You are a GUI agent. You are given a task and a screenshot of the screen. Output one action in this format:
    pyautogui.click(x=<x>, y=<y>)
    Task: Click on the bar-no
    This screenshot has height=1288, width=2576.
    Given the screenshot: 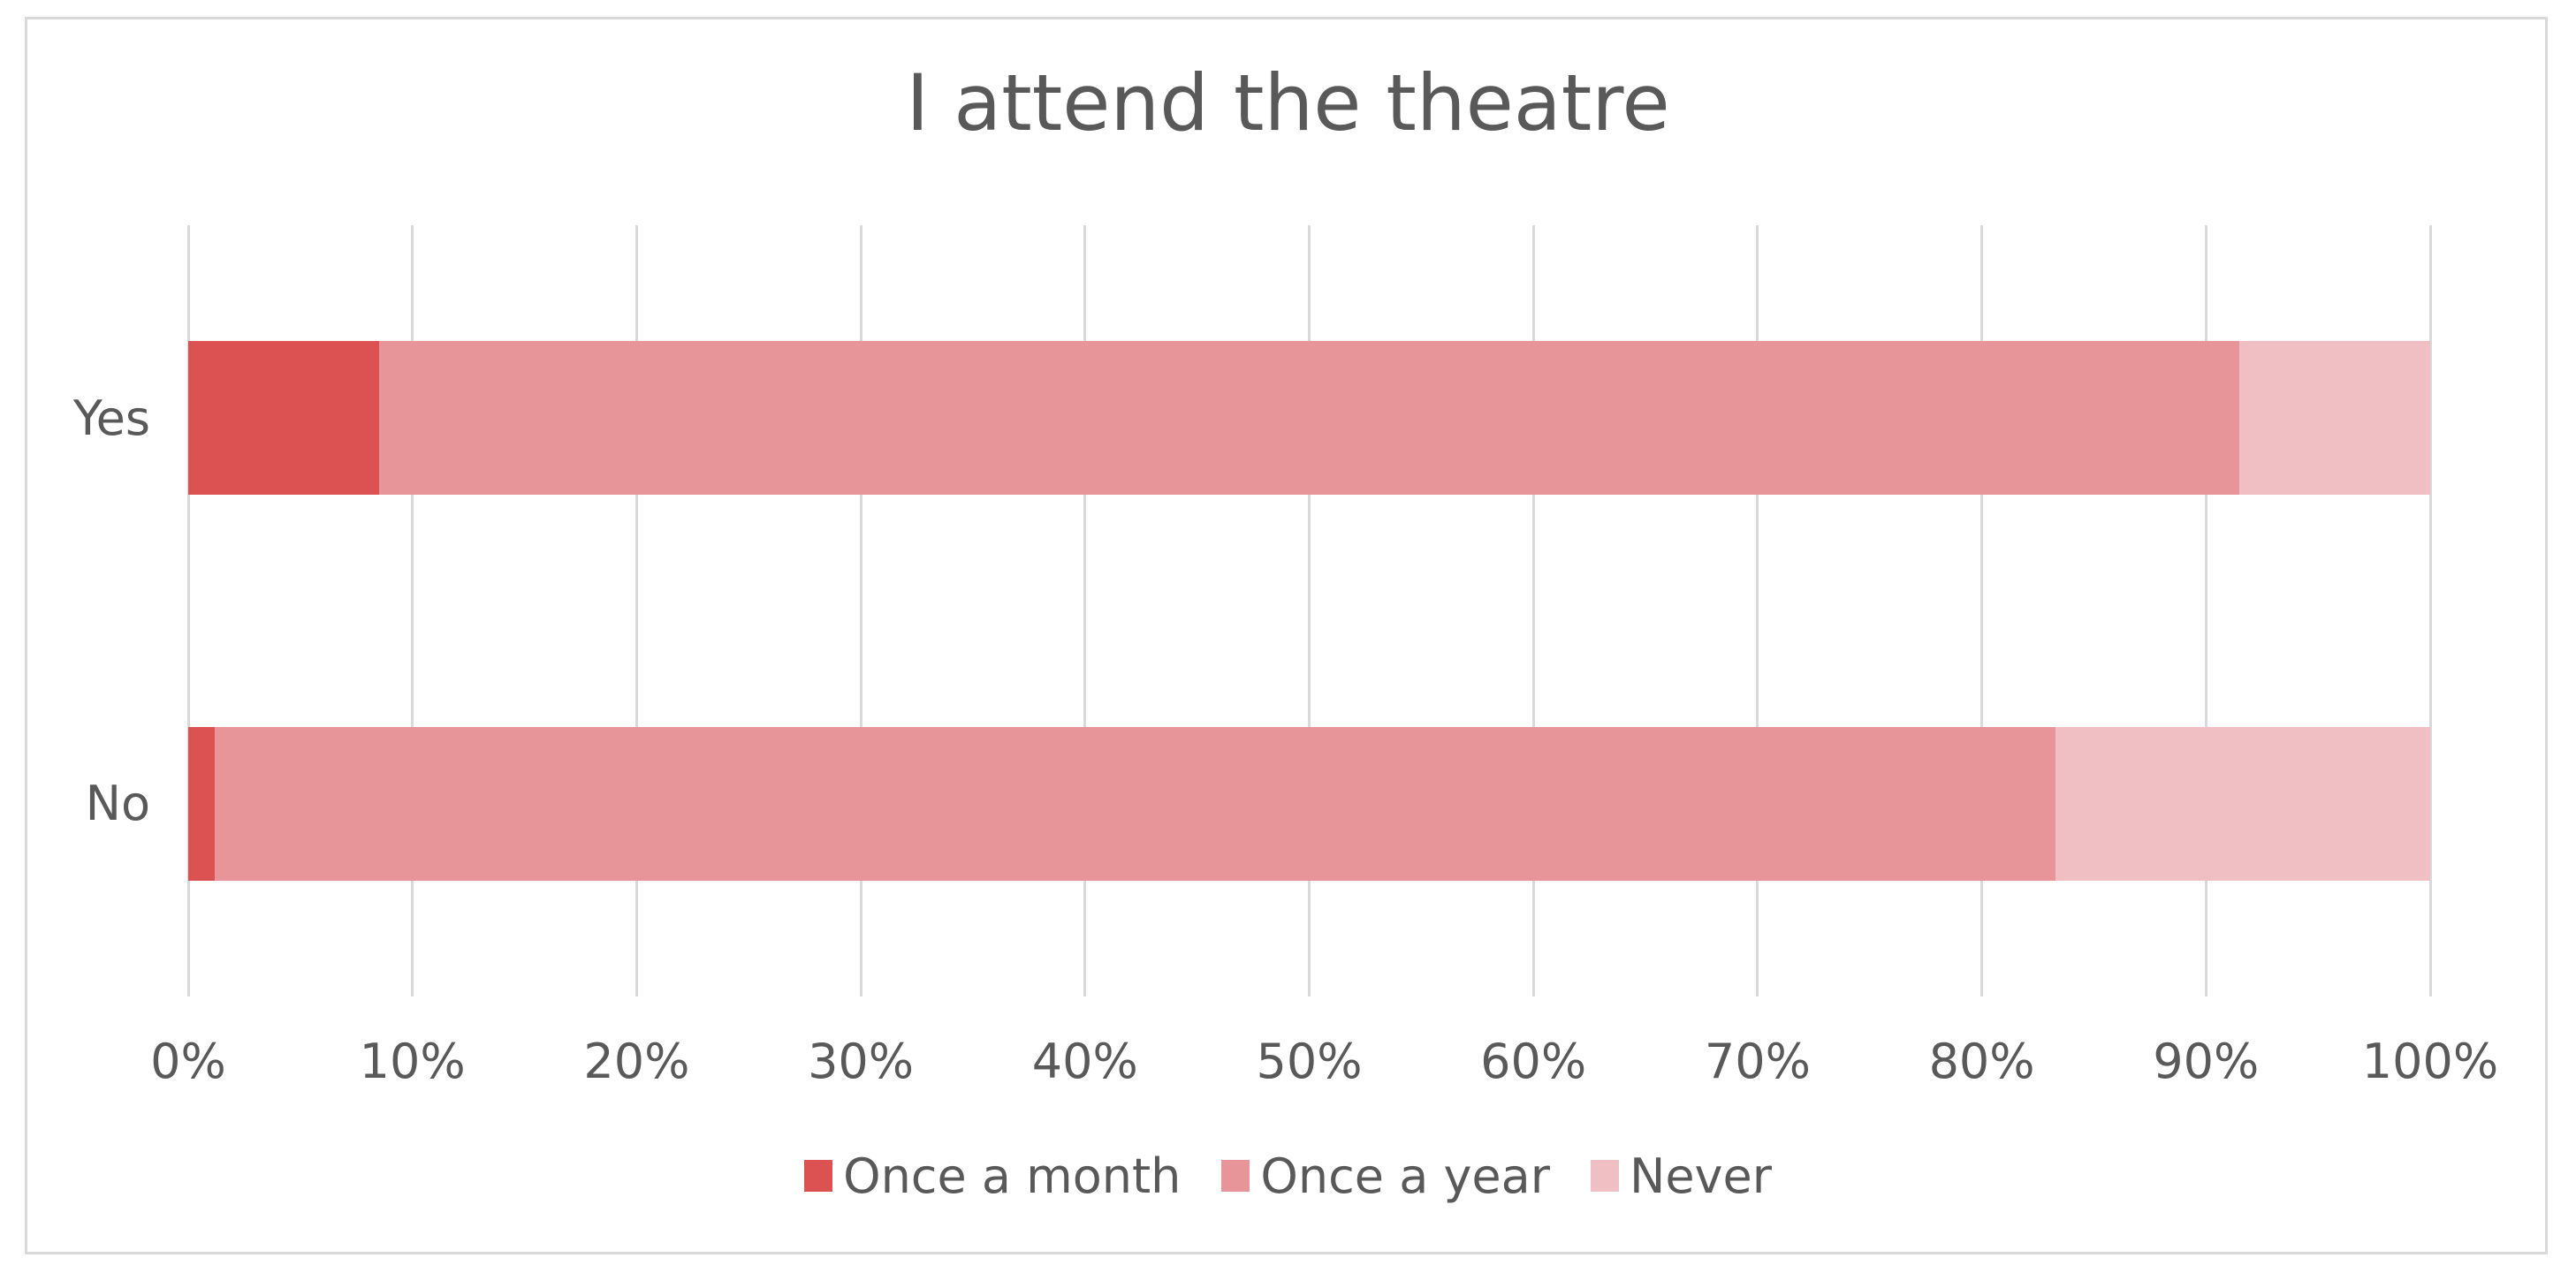 What is the action you would take?
    pyautogui.click(x=1309, y=804)
    